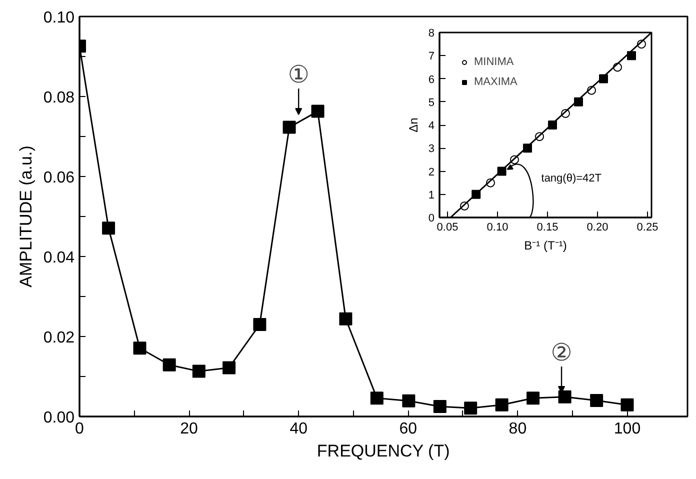 Image resolution: width=696 pixels, height=479 pixels. Describe the element at coordinates (59, 178) in the screenshot. I see `y-tick-label: 0.06` at that location.